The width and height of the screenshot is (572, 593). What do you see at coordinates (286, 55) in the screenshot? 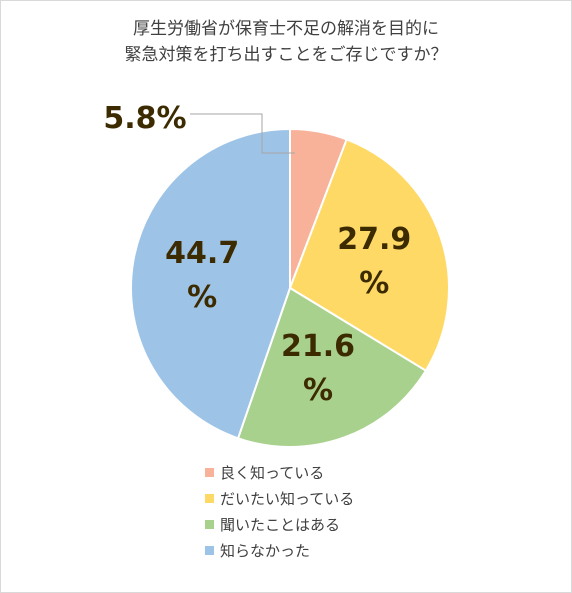
I see `chart-title-line-2: 緊急対策を打ち出すことをご存じですか？` at bounding box center [286, 55].